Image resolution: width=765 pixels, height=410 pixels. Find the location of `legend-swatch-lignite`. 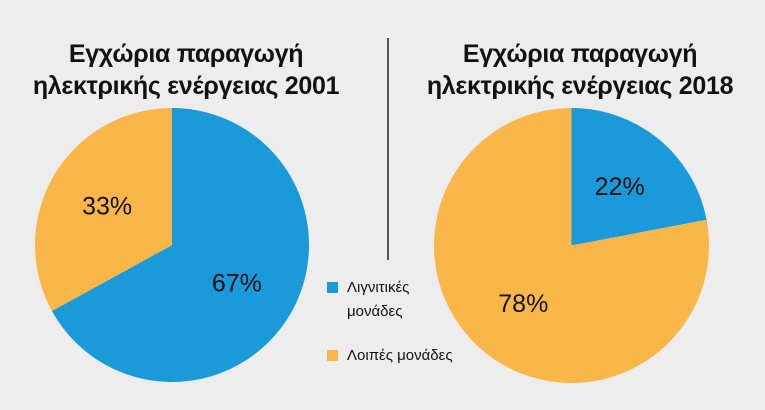

legend-swatch-lignite is located at coordinates (332, 287).